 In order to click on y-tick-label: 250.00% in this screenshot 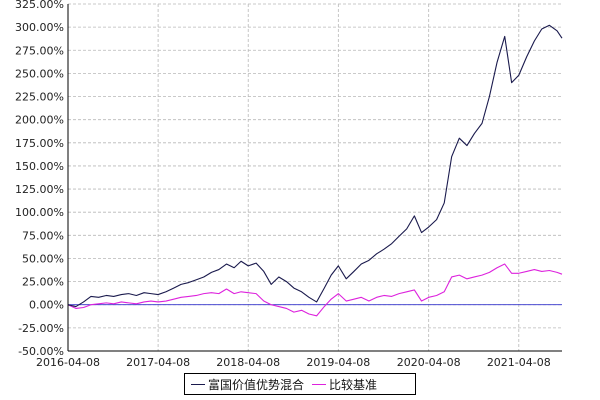, I will do `click(39, 73)`.